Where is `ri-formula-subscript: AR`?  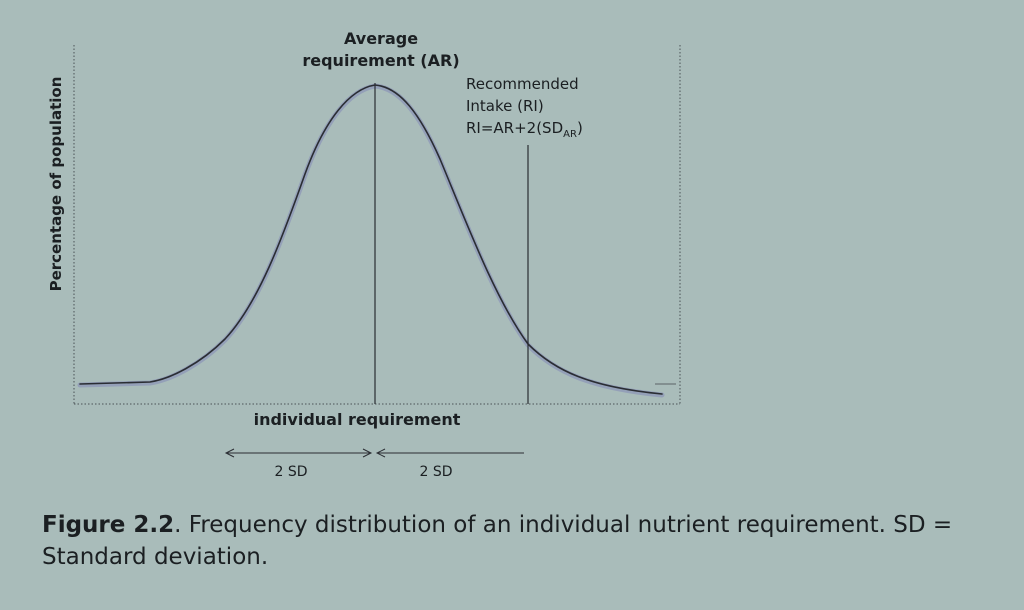 ri-formula-subscript: AR is located at coordinates (570, 134).